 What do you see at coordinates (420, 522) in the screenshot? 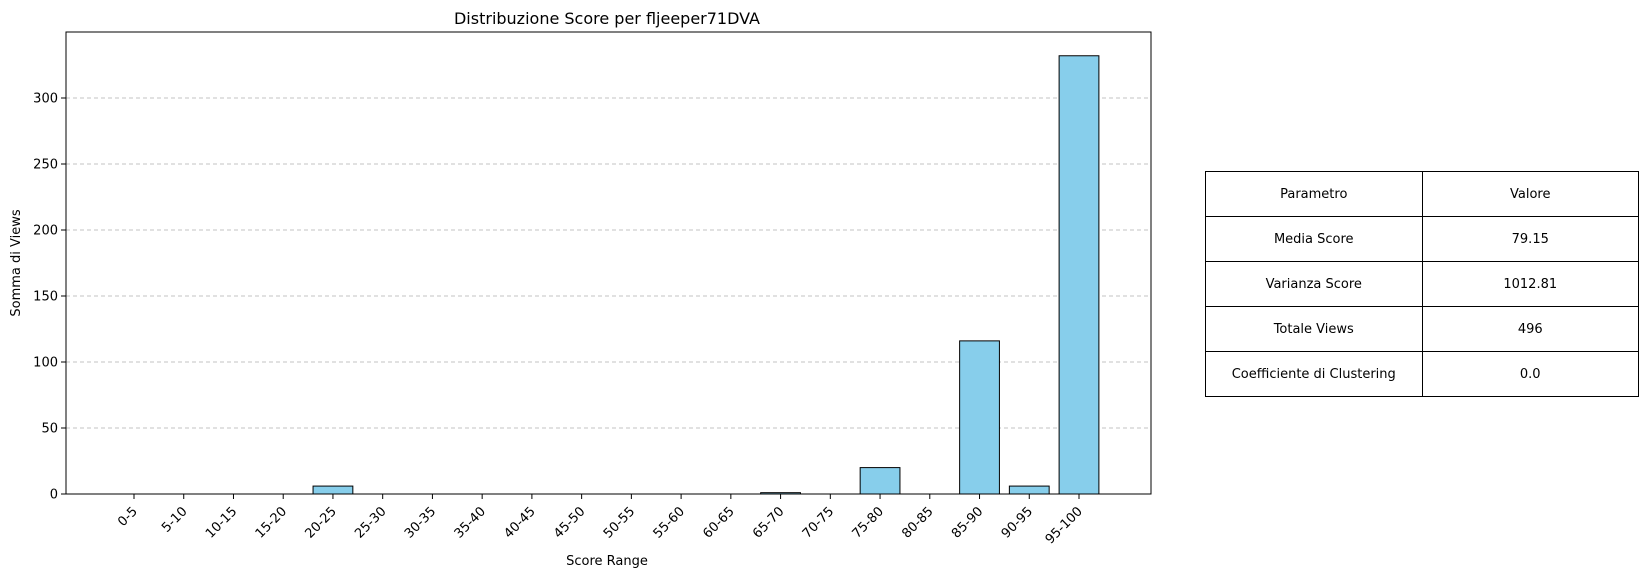
I see `x-tick-label: 30-35` at bounding box center [420, 522].